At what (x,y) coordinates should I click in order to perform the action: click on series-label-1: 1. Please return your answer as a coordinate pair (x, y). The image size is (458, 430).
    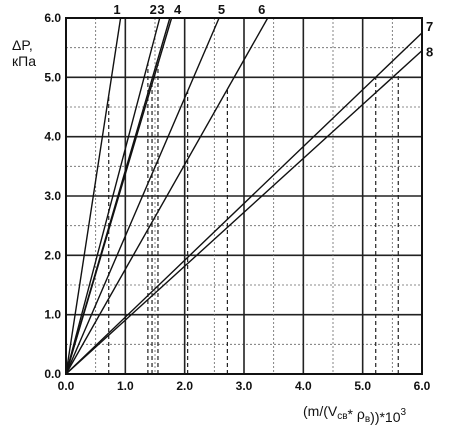
    Looking at the image, I should click on (116, 9).